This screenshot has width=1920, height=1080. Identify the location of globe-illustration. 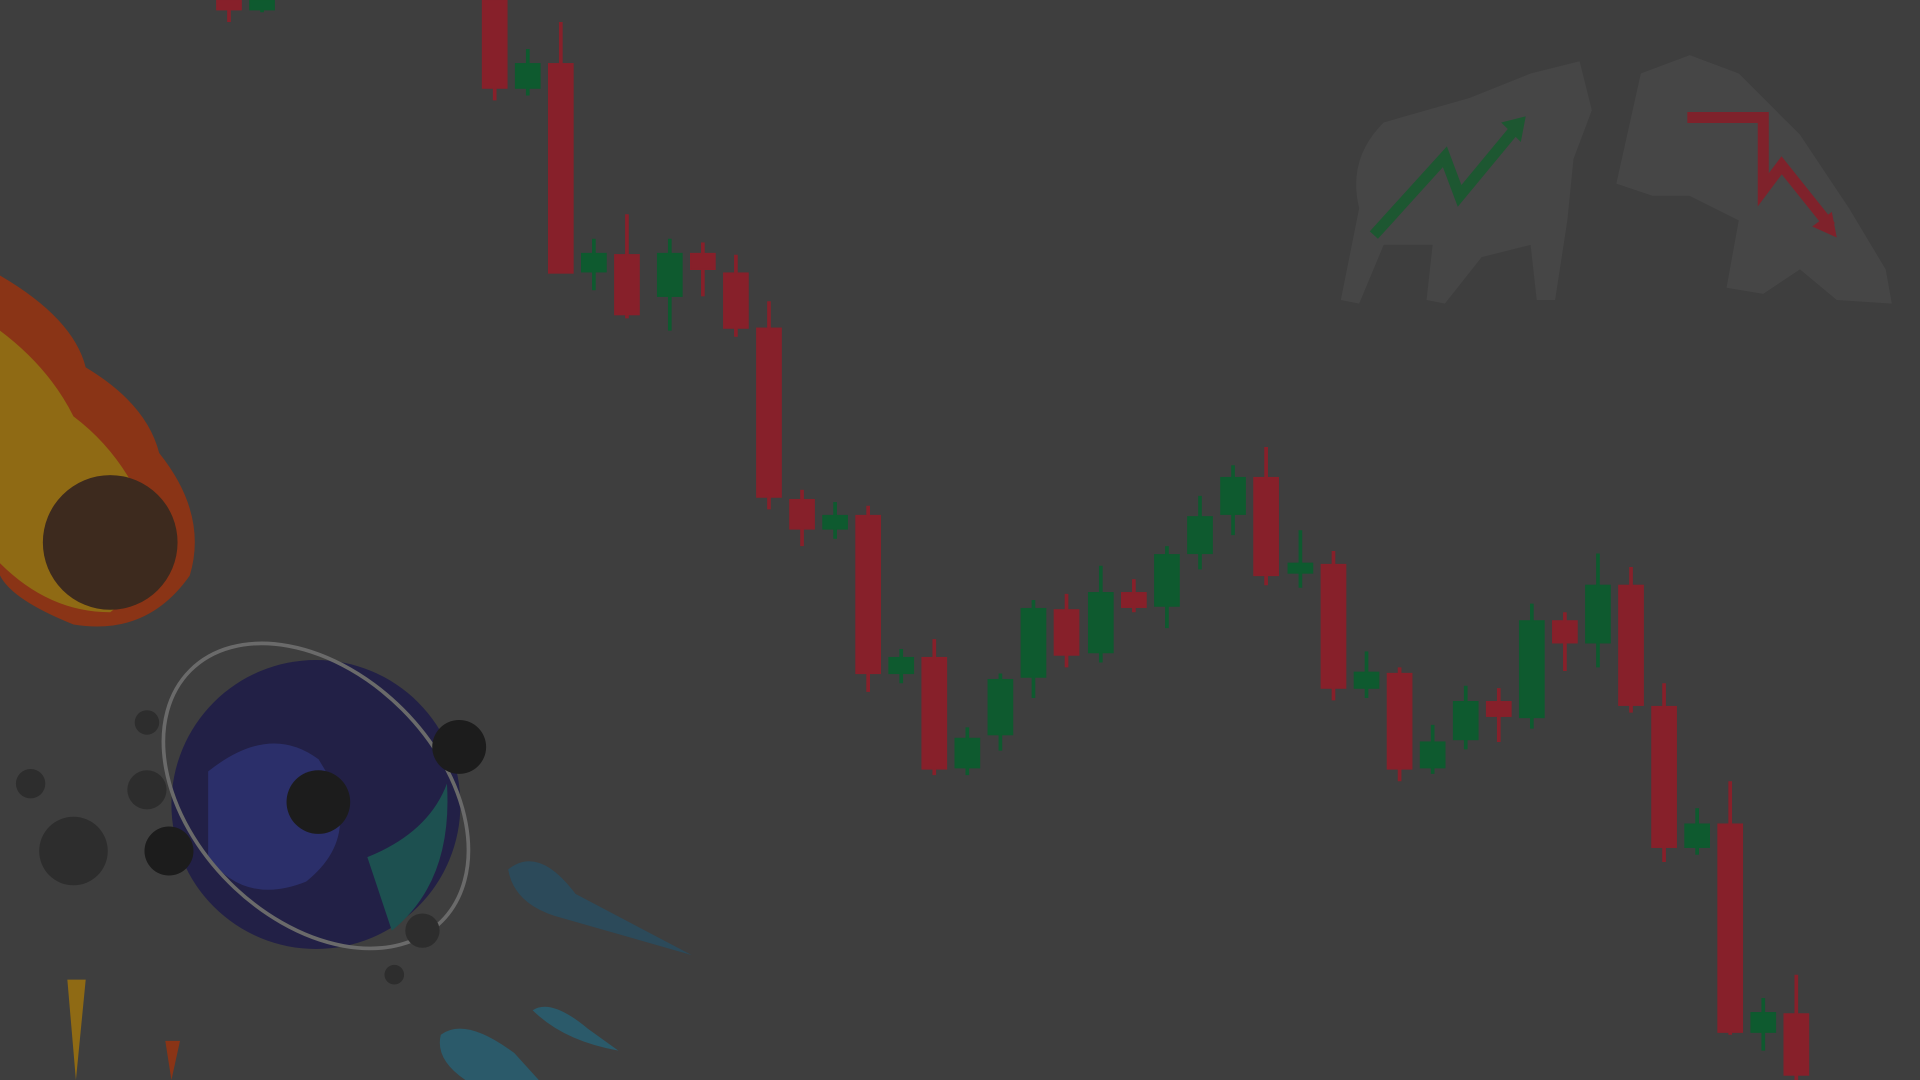
(353, 860).